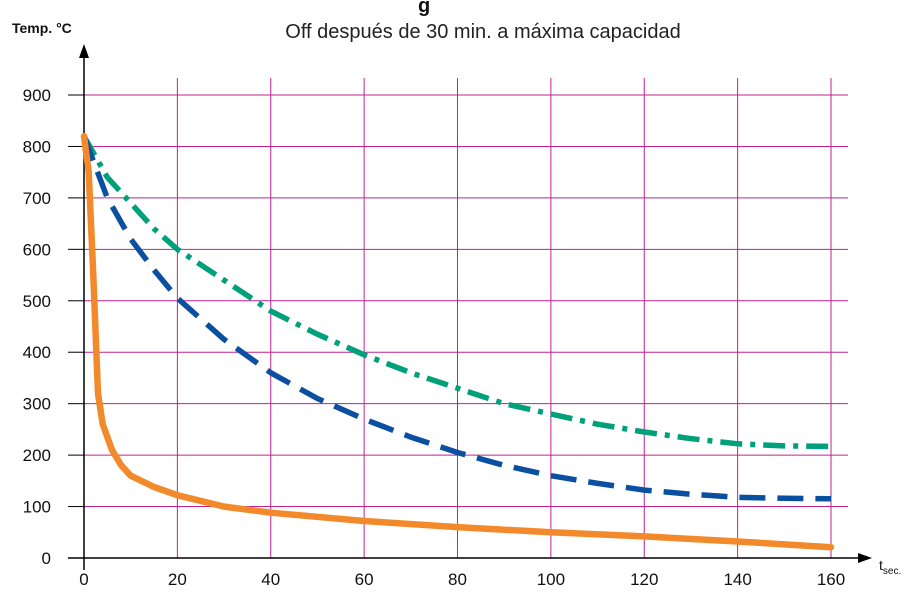 The width and height of the screenshot is (908, 607). Describe the element at coordinates (37, 507) in the screenshot. I see `y-tick-label: 100` at that location.